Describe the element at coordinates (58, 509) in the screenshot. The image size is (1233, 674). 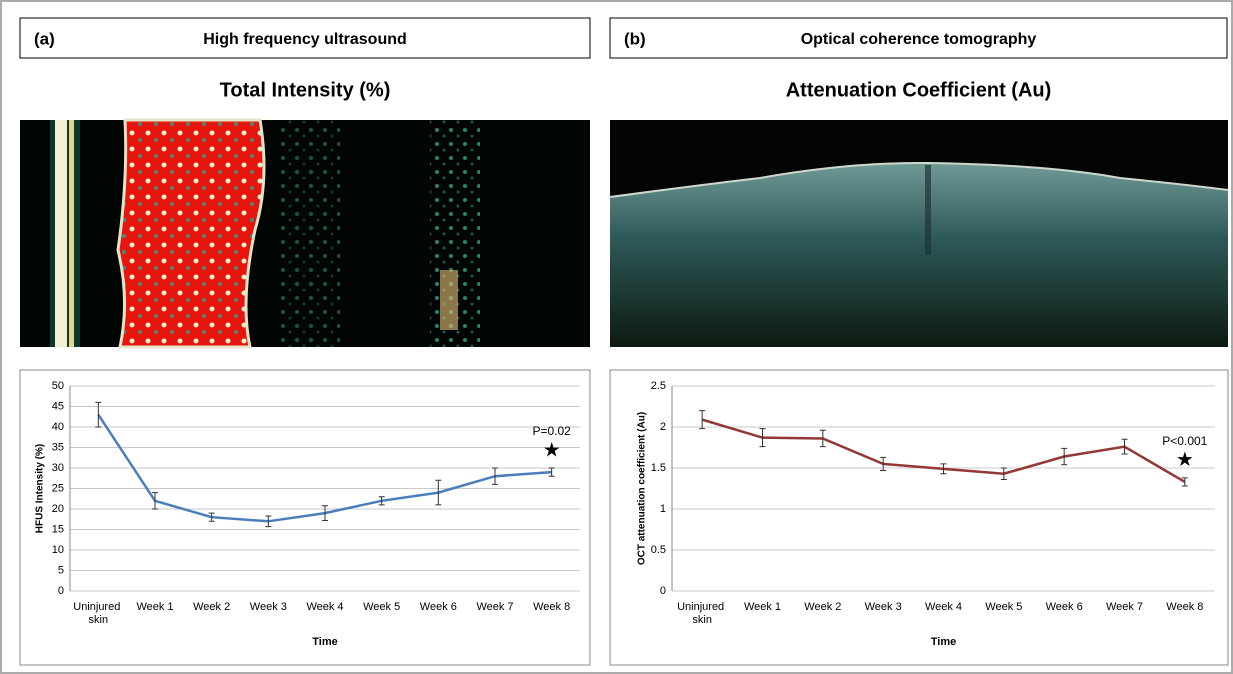
I see `y-tick-label: 20` at that location.